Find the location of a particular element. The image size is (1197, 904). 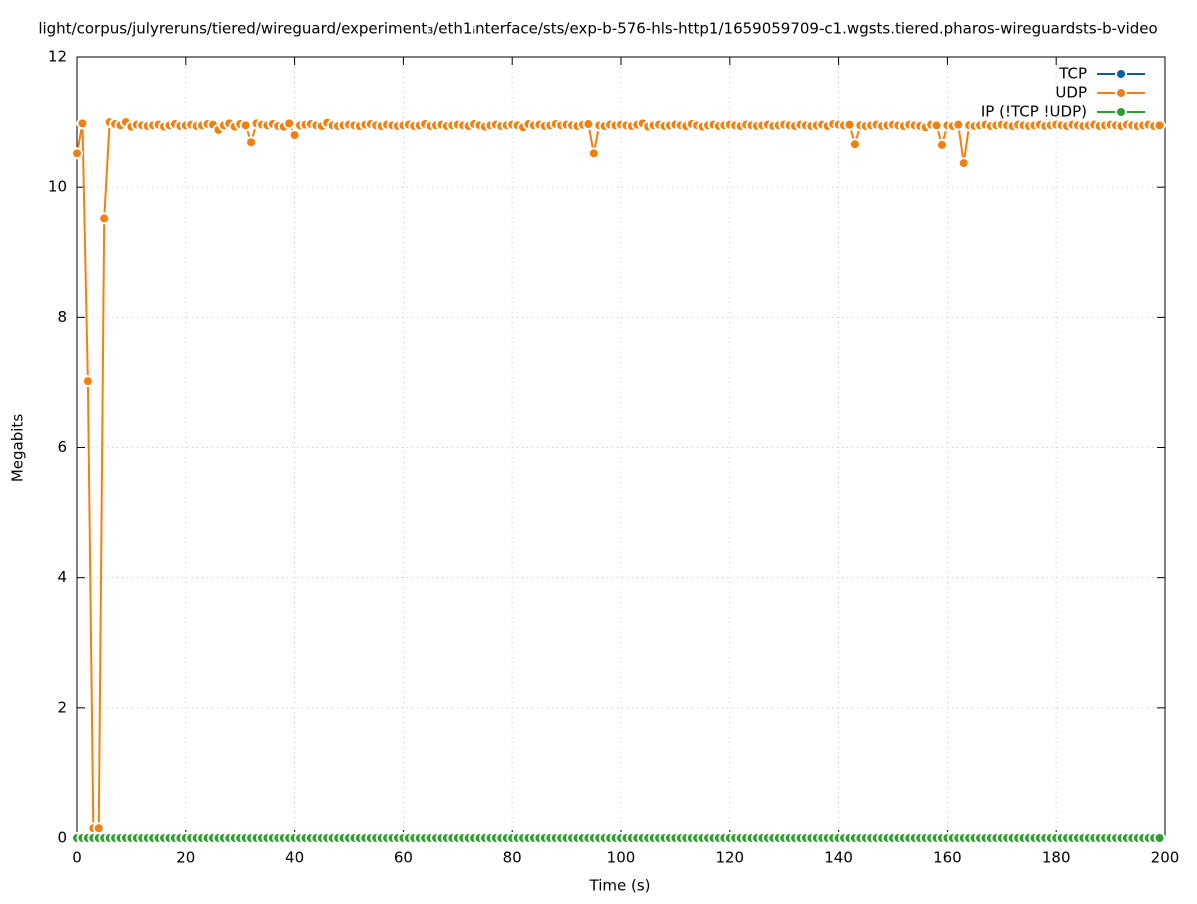

x-tick-label: 120 is located at coordinates (729, 858).